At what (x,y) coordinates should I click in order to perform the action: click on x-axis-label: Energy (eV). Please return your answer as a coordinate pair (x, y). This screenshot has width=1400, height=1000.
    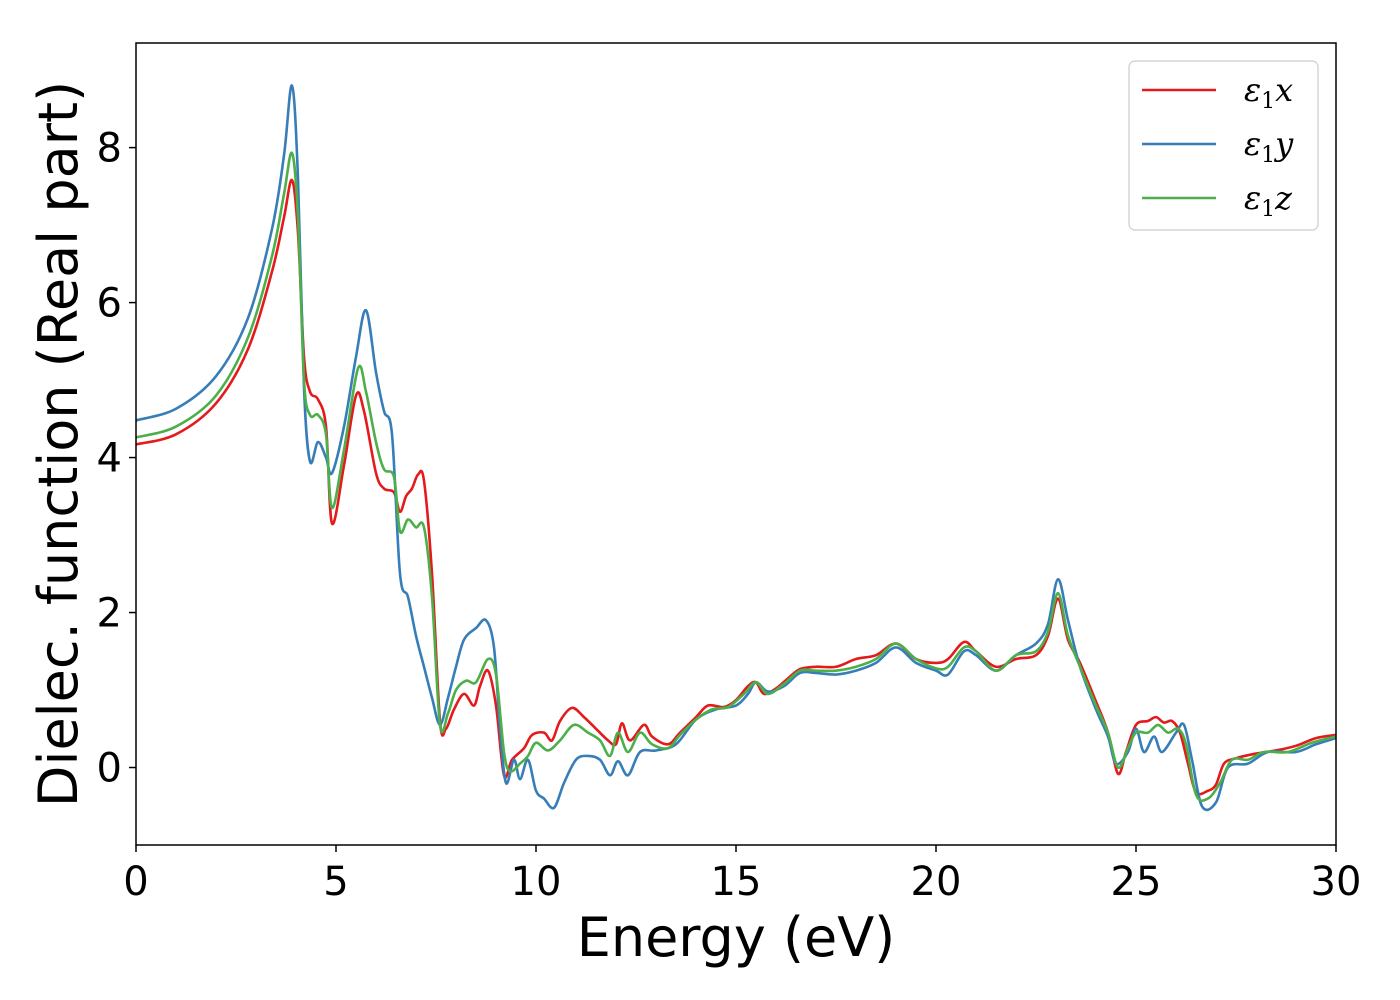
    Looking at the image, I should click on (736, 937).